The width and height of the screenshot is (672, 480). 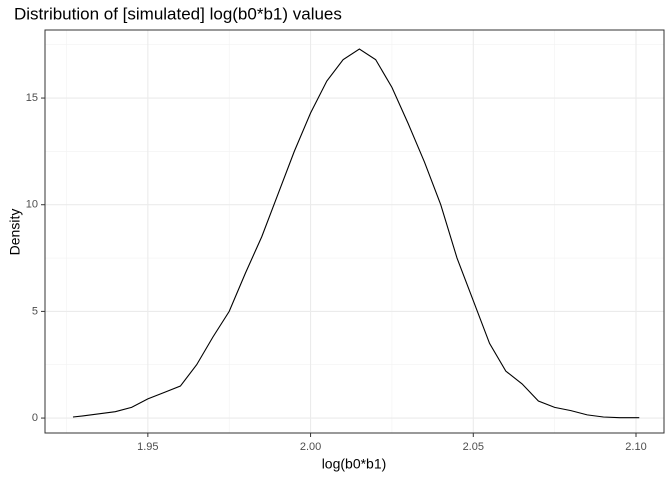 What do you see at coordinates (473, 447) in the screenshot?
I see `x-tick-label: 2.05` at bounding box center [473, 447].